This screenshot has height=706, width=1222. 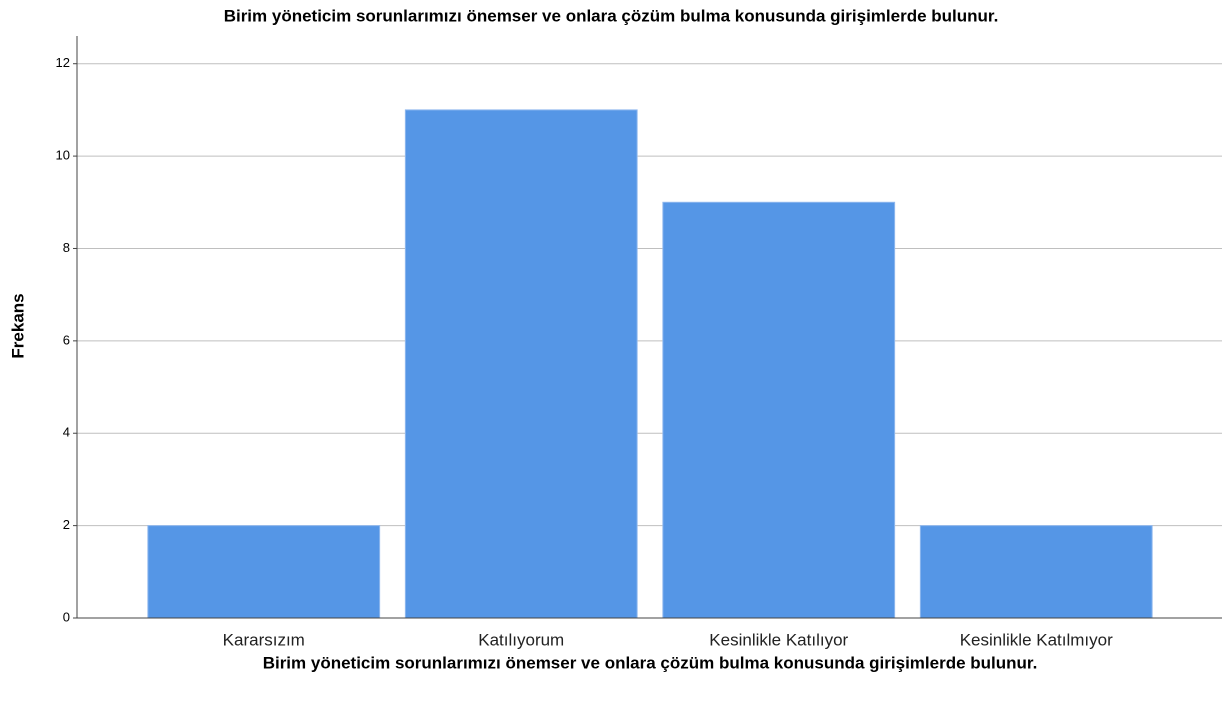 I want to click on y-tick-label: 8, so click(x=66, y=247).